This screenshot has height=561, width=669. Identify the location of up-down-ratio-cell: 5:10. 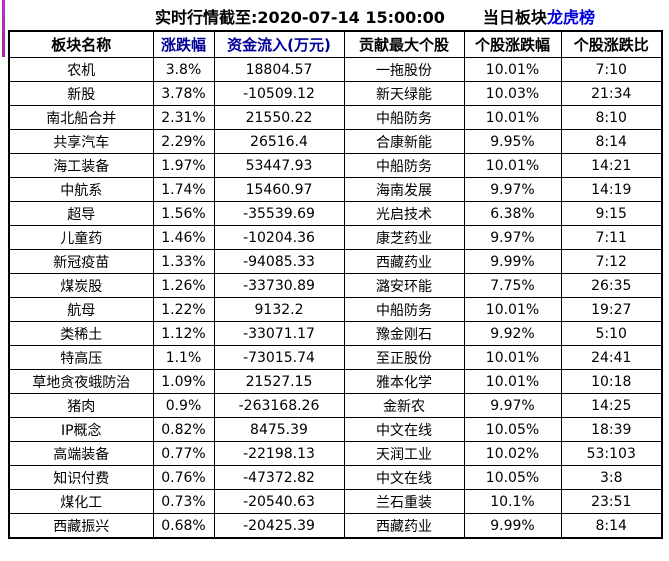
(611, 333).